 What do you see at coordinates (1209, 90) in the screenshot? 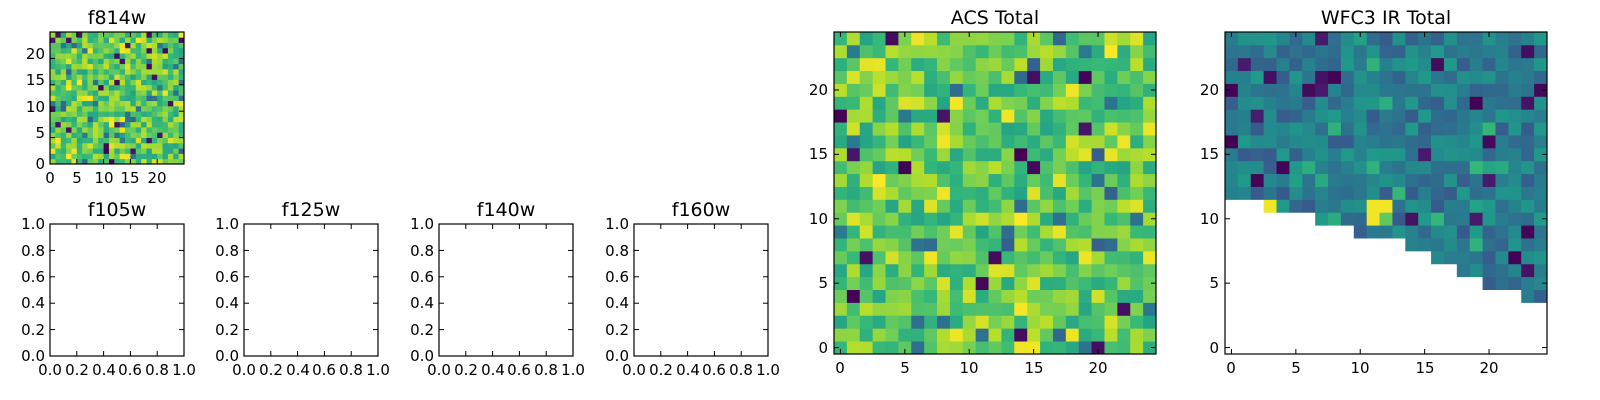
I see `y-tick-label: 20` at bounding box center [1209, 90].